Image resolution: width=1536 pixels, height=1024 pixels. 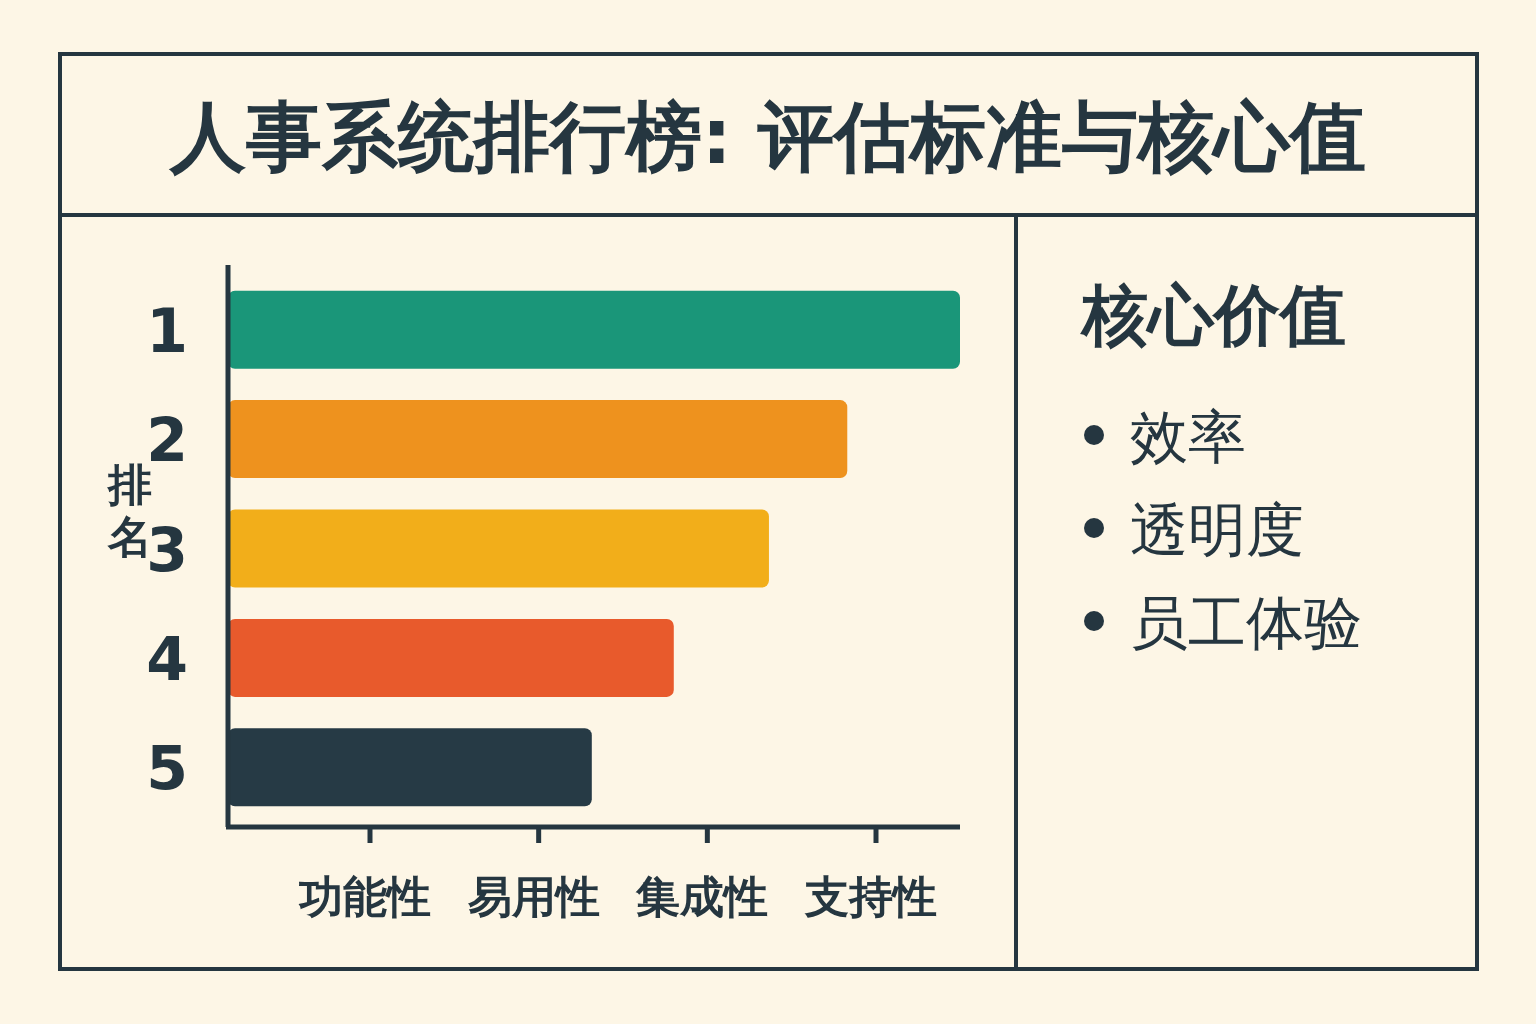 What do you see at coordinates (702, 896) in the screenshot?
I see `text: 集成性` at bounding box center [702, 896].